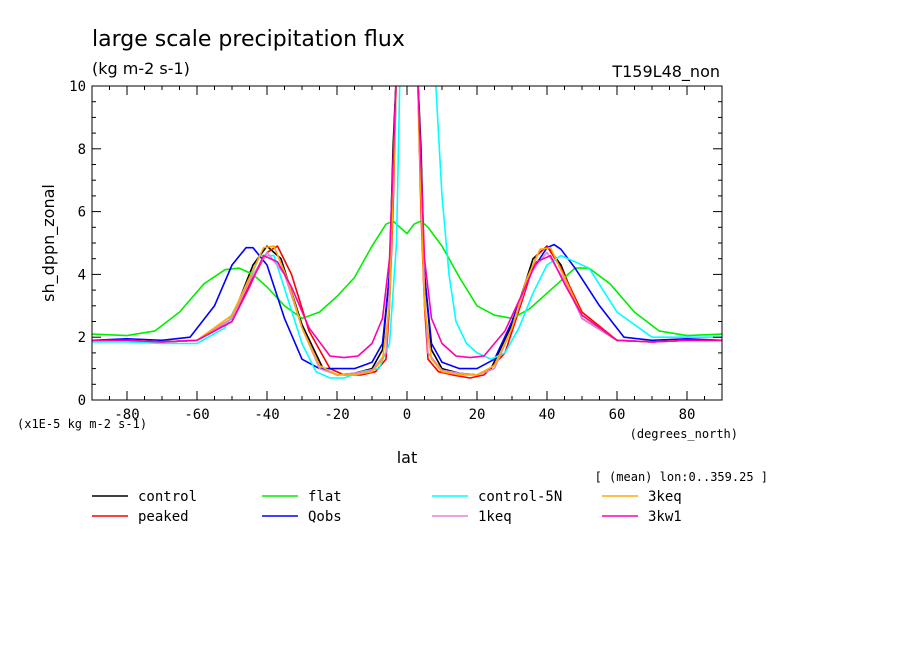 This screenshot has height=654, width=904. Describe the element at coordinates (681, 477) in the screenshot. I see `mean-note: [ (mean) lon:0..359.25 ]` at that location.